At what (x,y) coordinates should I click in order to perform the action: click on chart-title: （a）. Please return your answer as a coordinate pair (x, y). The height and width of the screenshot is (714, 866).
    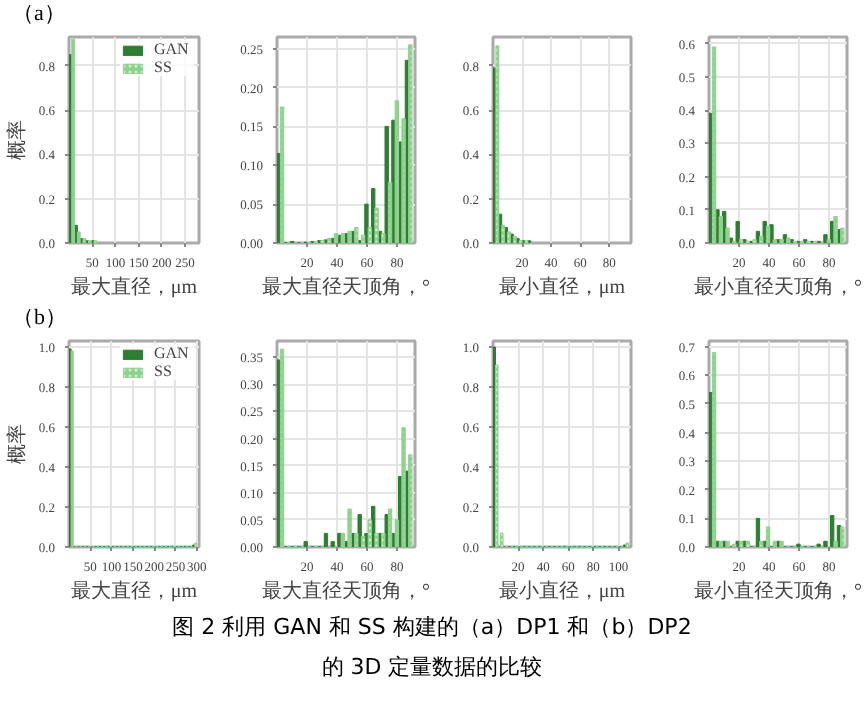
    Looking at the image, I should click on (39, 15).